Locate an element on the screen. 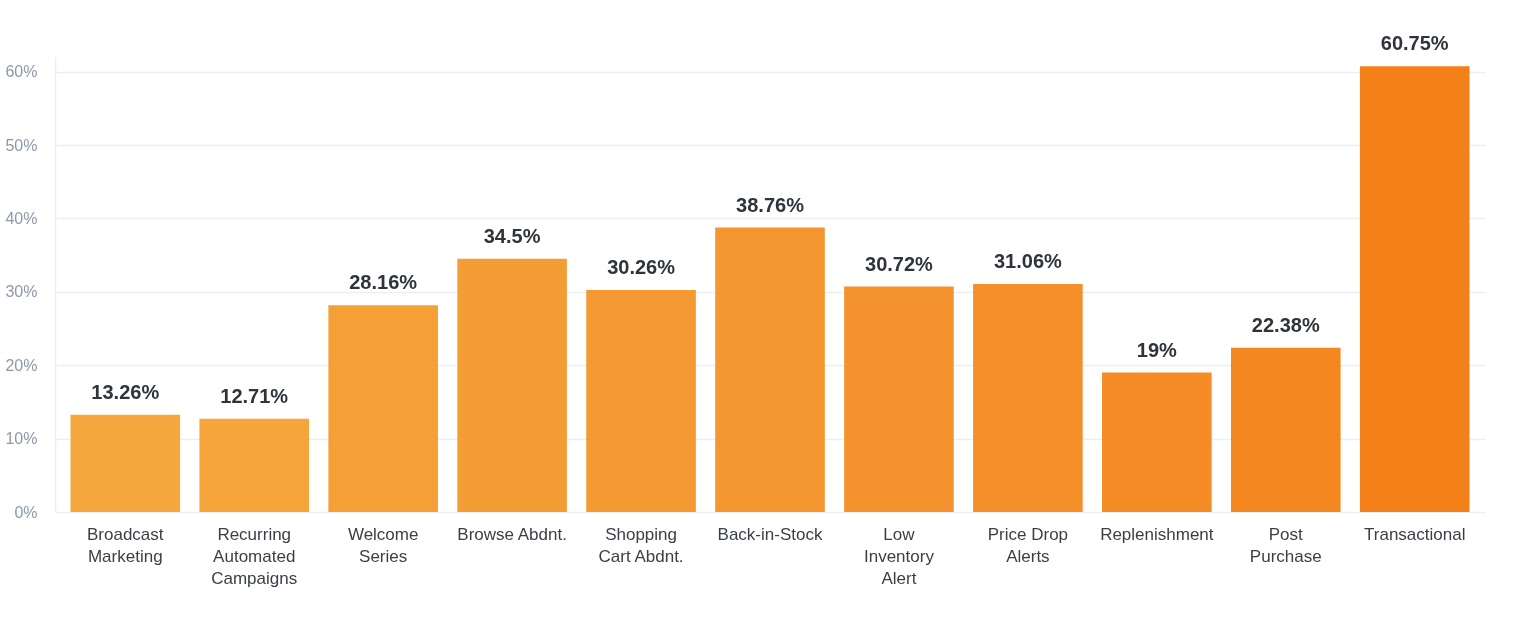  x-tick-label: Broadcast Marketing is located at coordinates (125, 545).